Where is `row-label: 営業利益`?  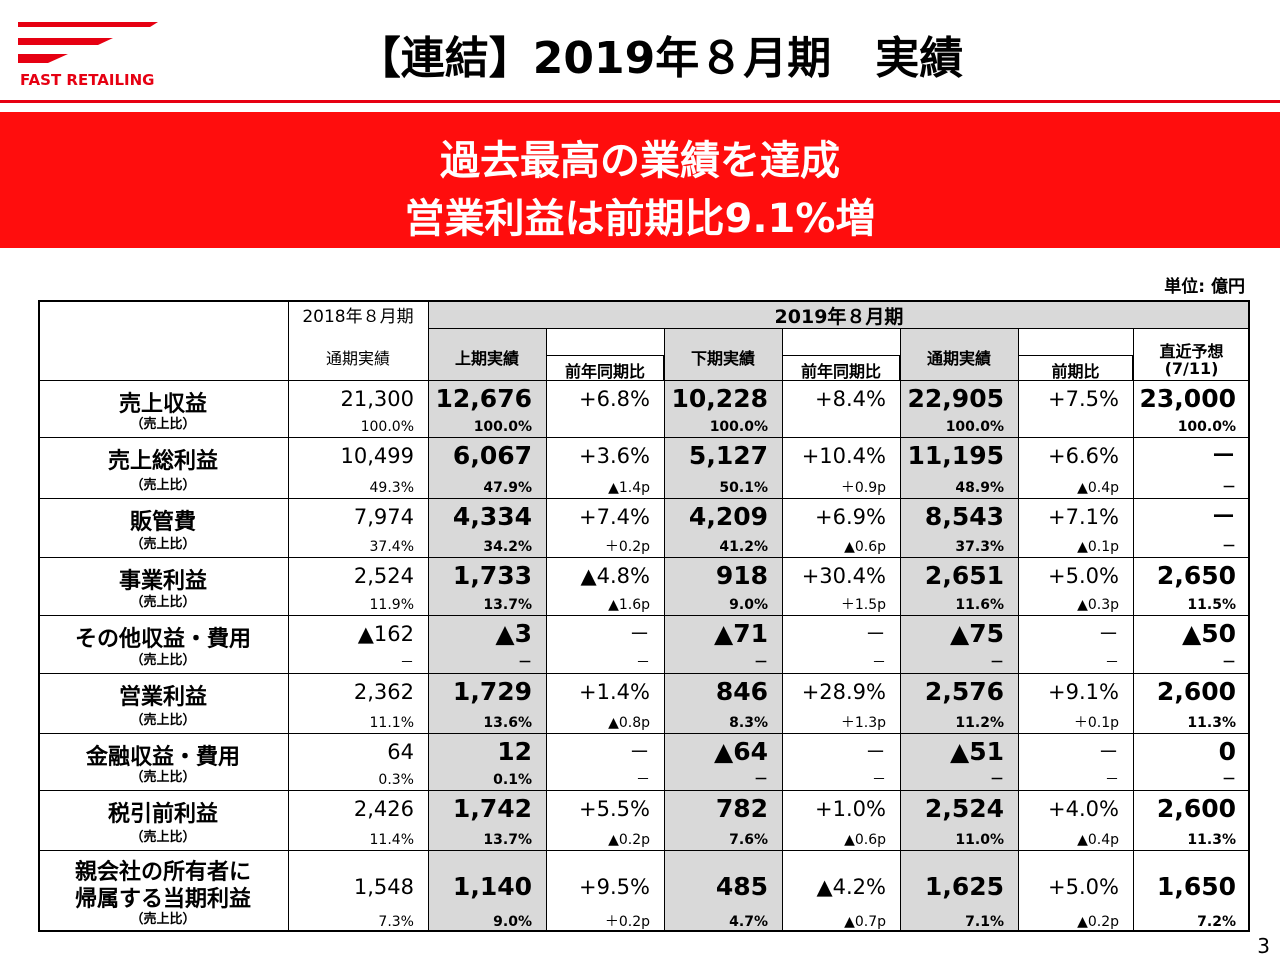
row-label: 営業利益 is located at coordinates (162, 697).